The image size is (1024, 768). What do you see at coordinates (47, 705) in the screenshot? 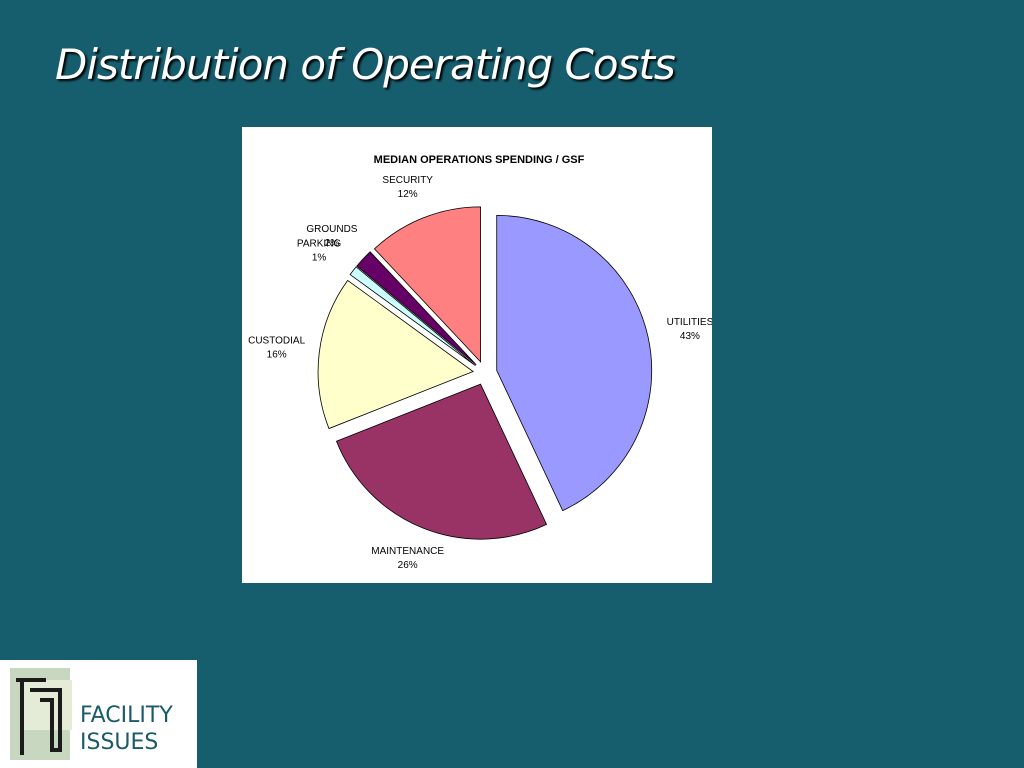
I see `logo-bg` at bounding box center [47, 705].